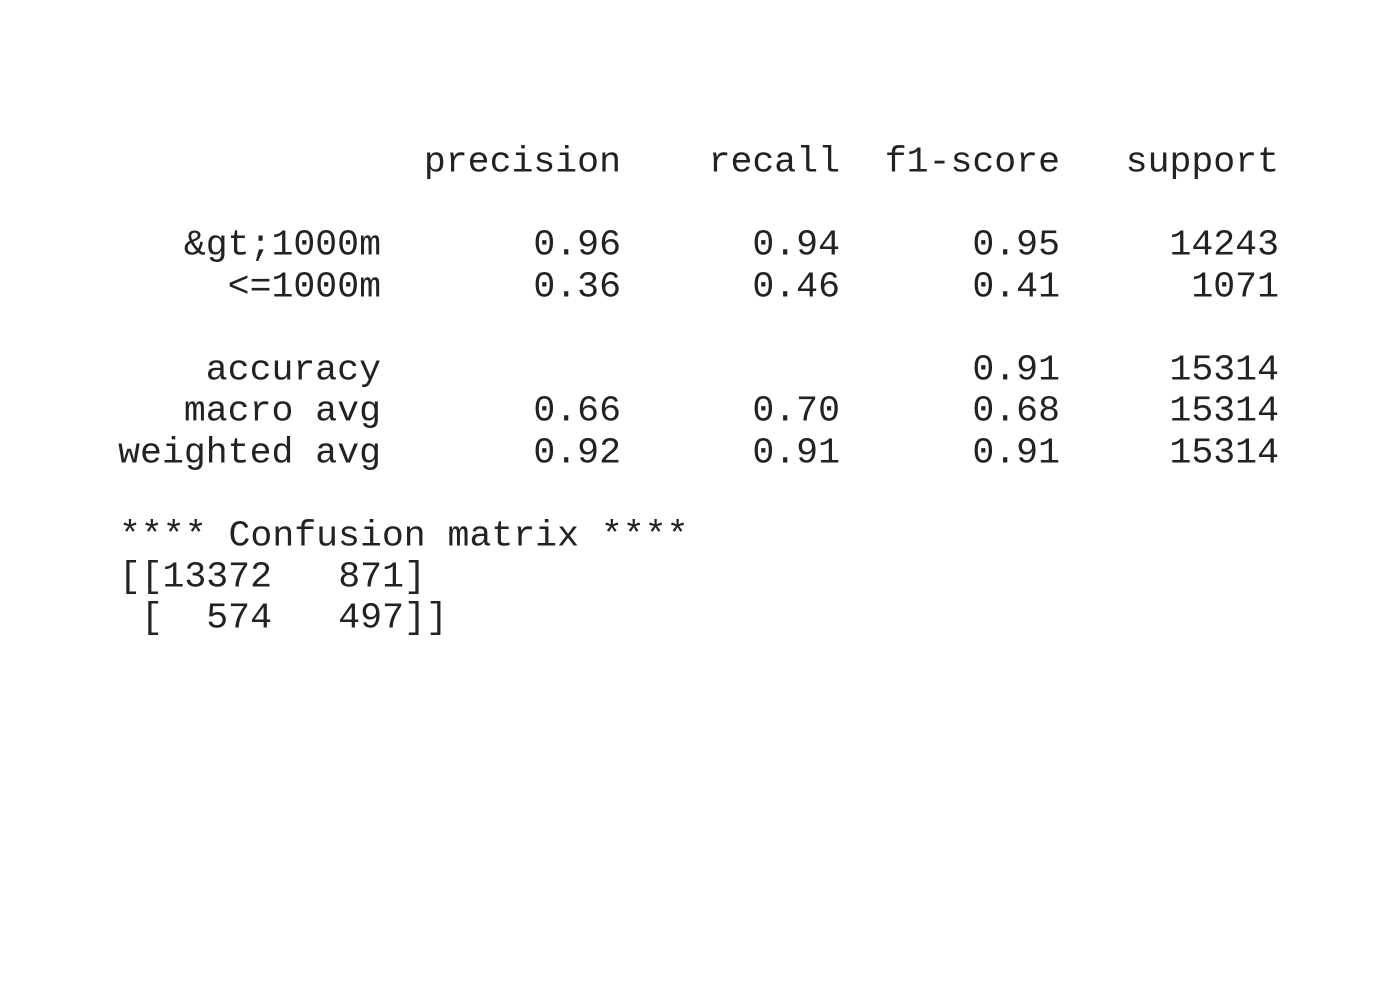 The image size is (1400, 989). I want to click on row-label: weighted avg, so click(249, 453).